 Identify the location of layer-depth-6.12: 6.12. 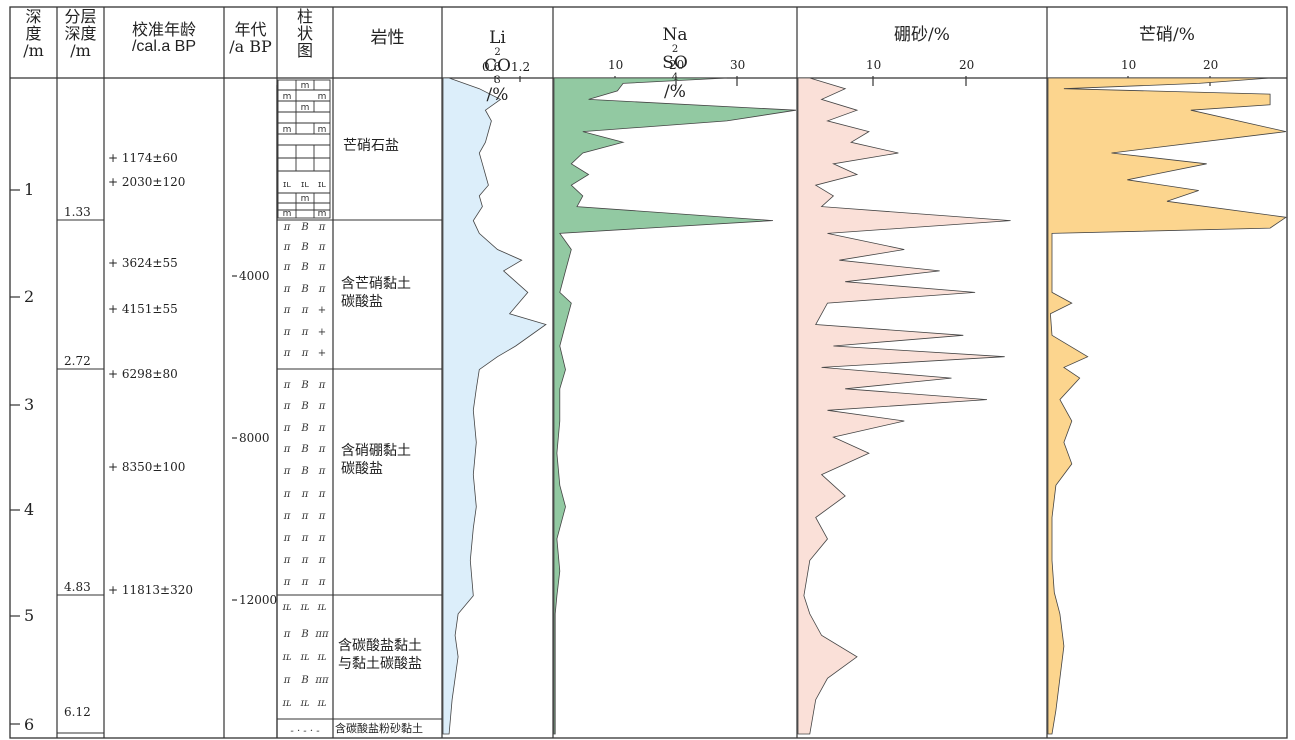
(77, 712).